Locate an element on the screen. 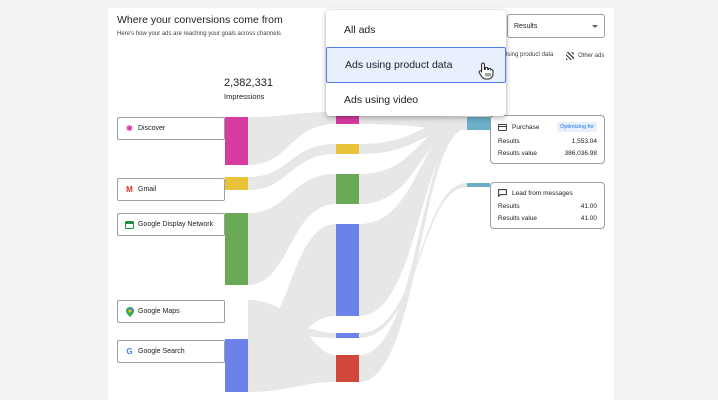 This screenshot has height=400, width=718. impressions-value: 2,382,331 is located at coordinates (248, 83).